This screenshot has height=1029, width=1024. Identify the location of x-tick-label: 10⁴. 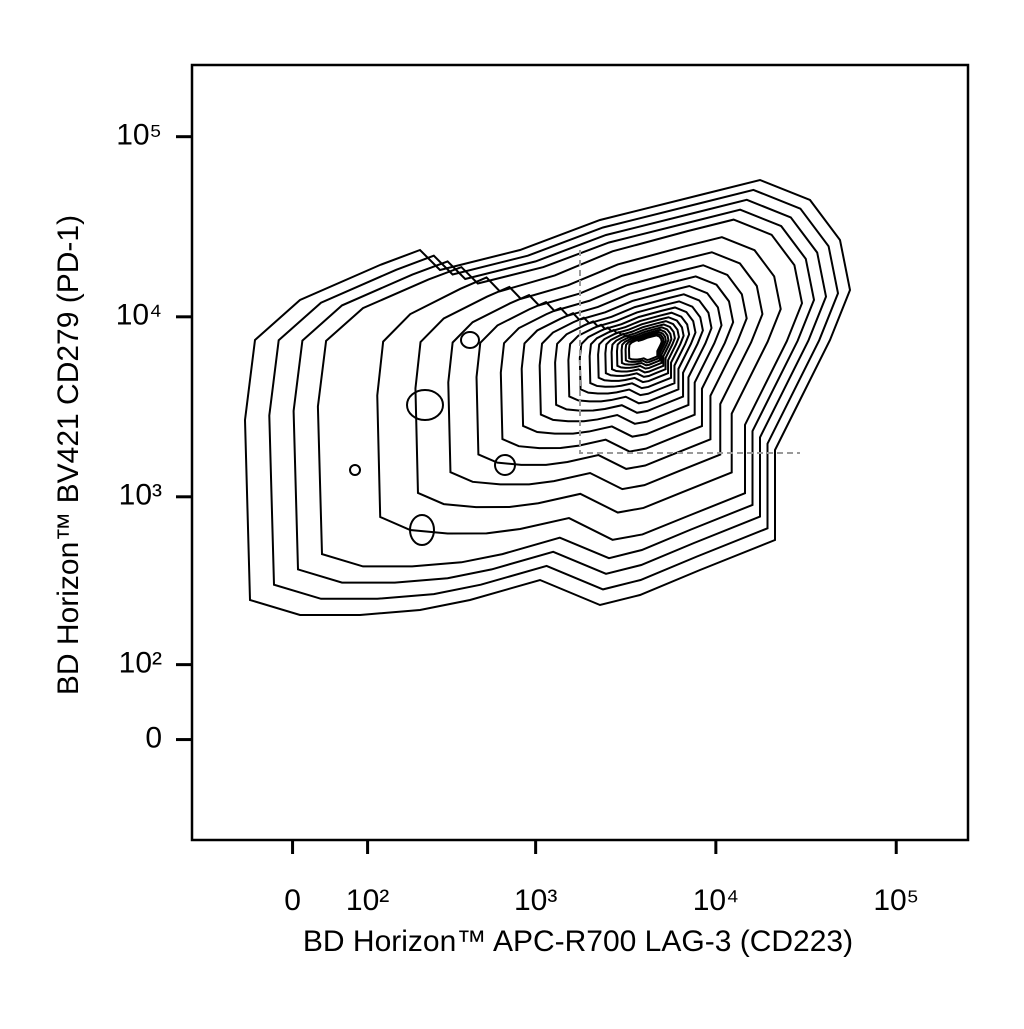
(716, 900).